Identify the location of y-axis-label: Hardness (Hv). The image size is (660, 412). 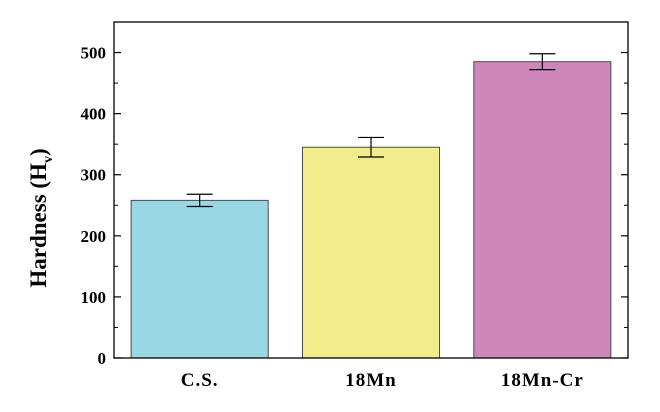
(41, 217).